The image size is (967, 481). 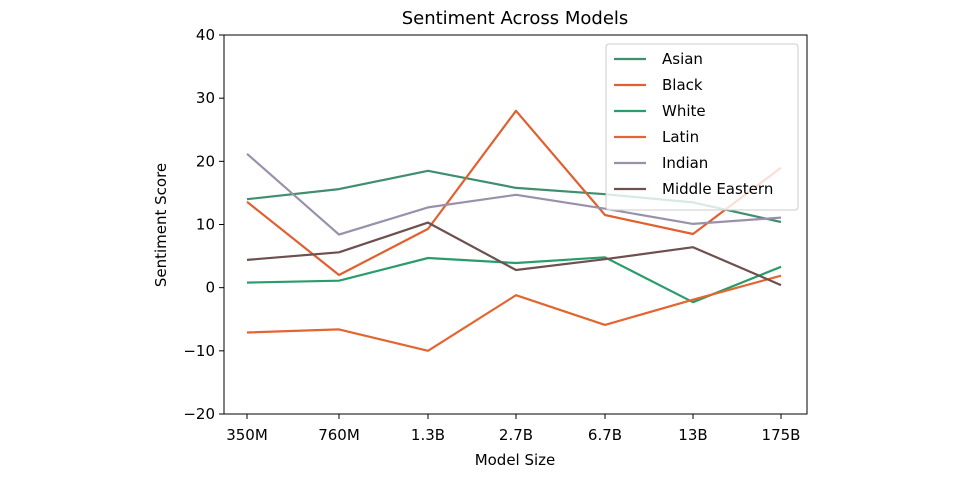 I want to click on y-tick-label: 30, so click(x=205, y=98).